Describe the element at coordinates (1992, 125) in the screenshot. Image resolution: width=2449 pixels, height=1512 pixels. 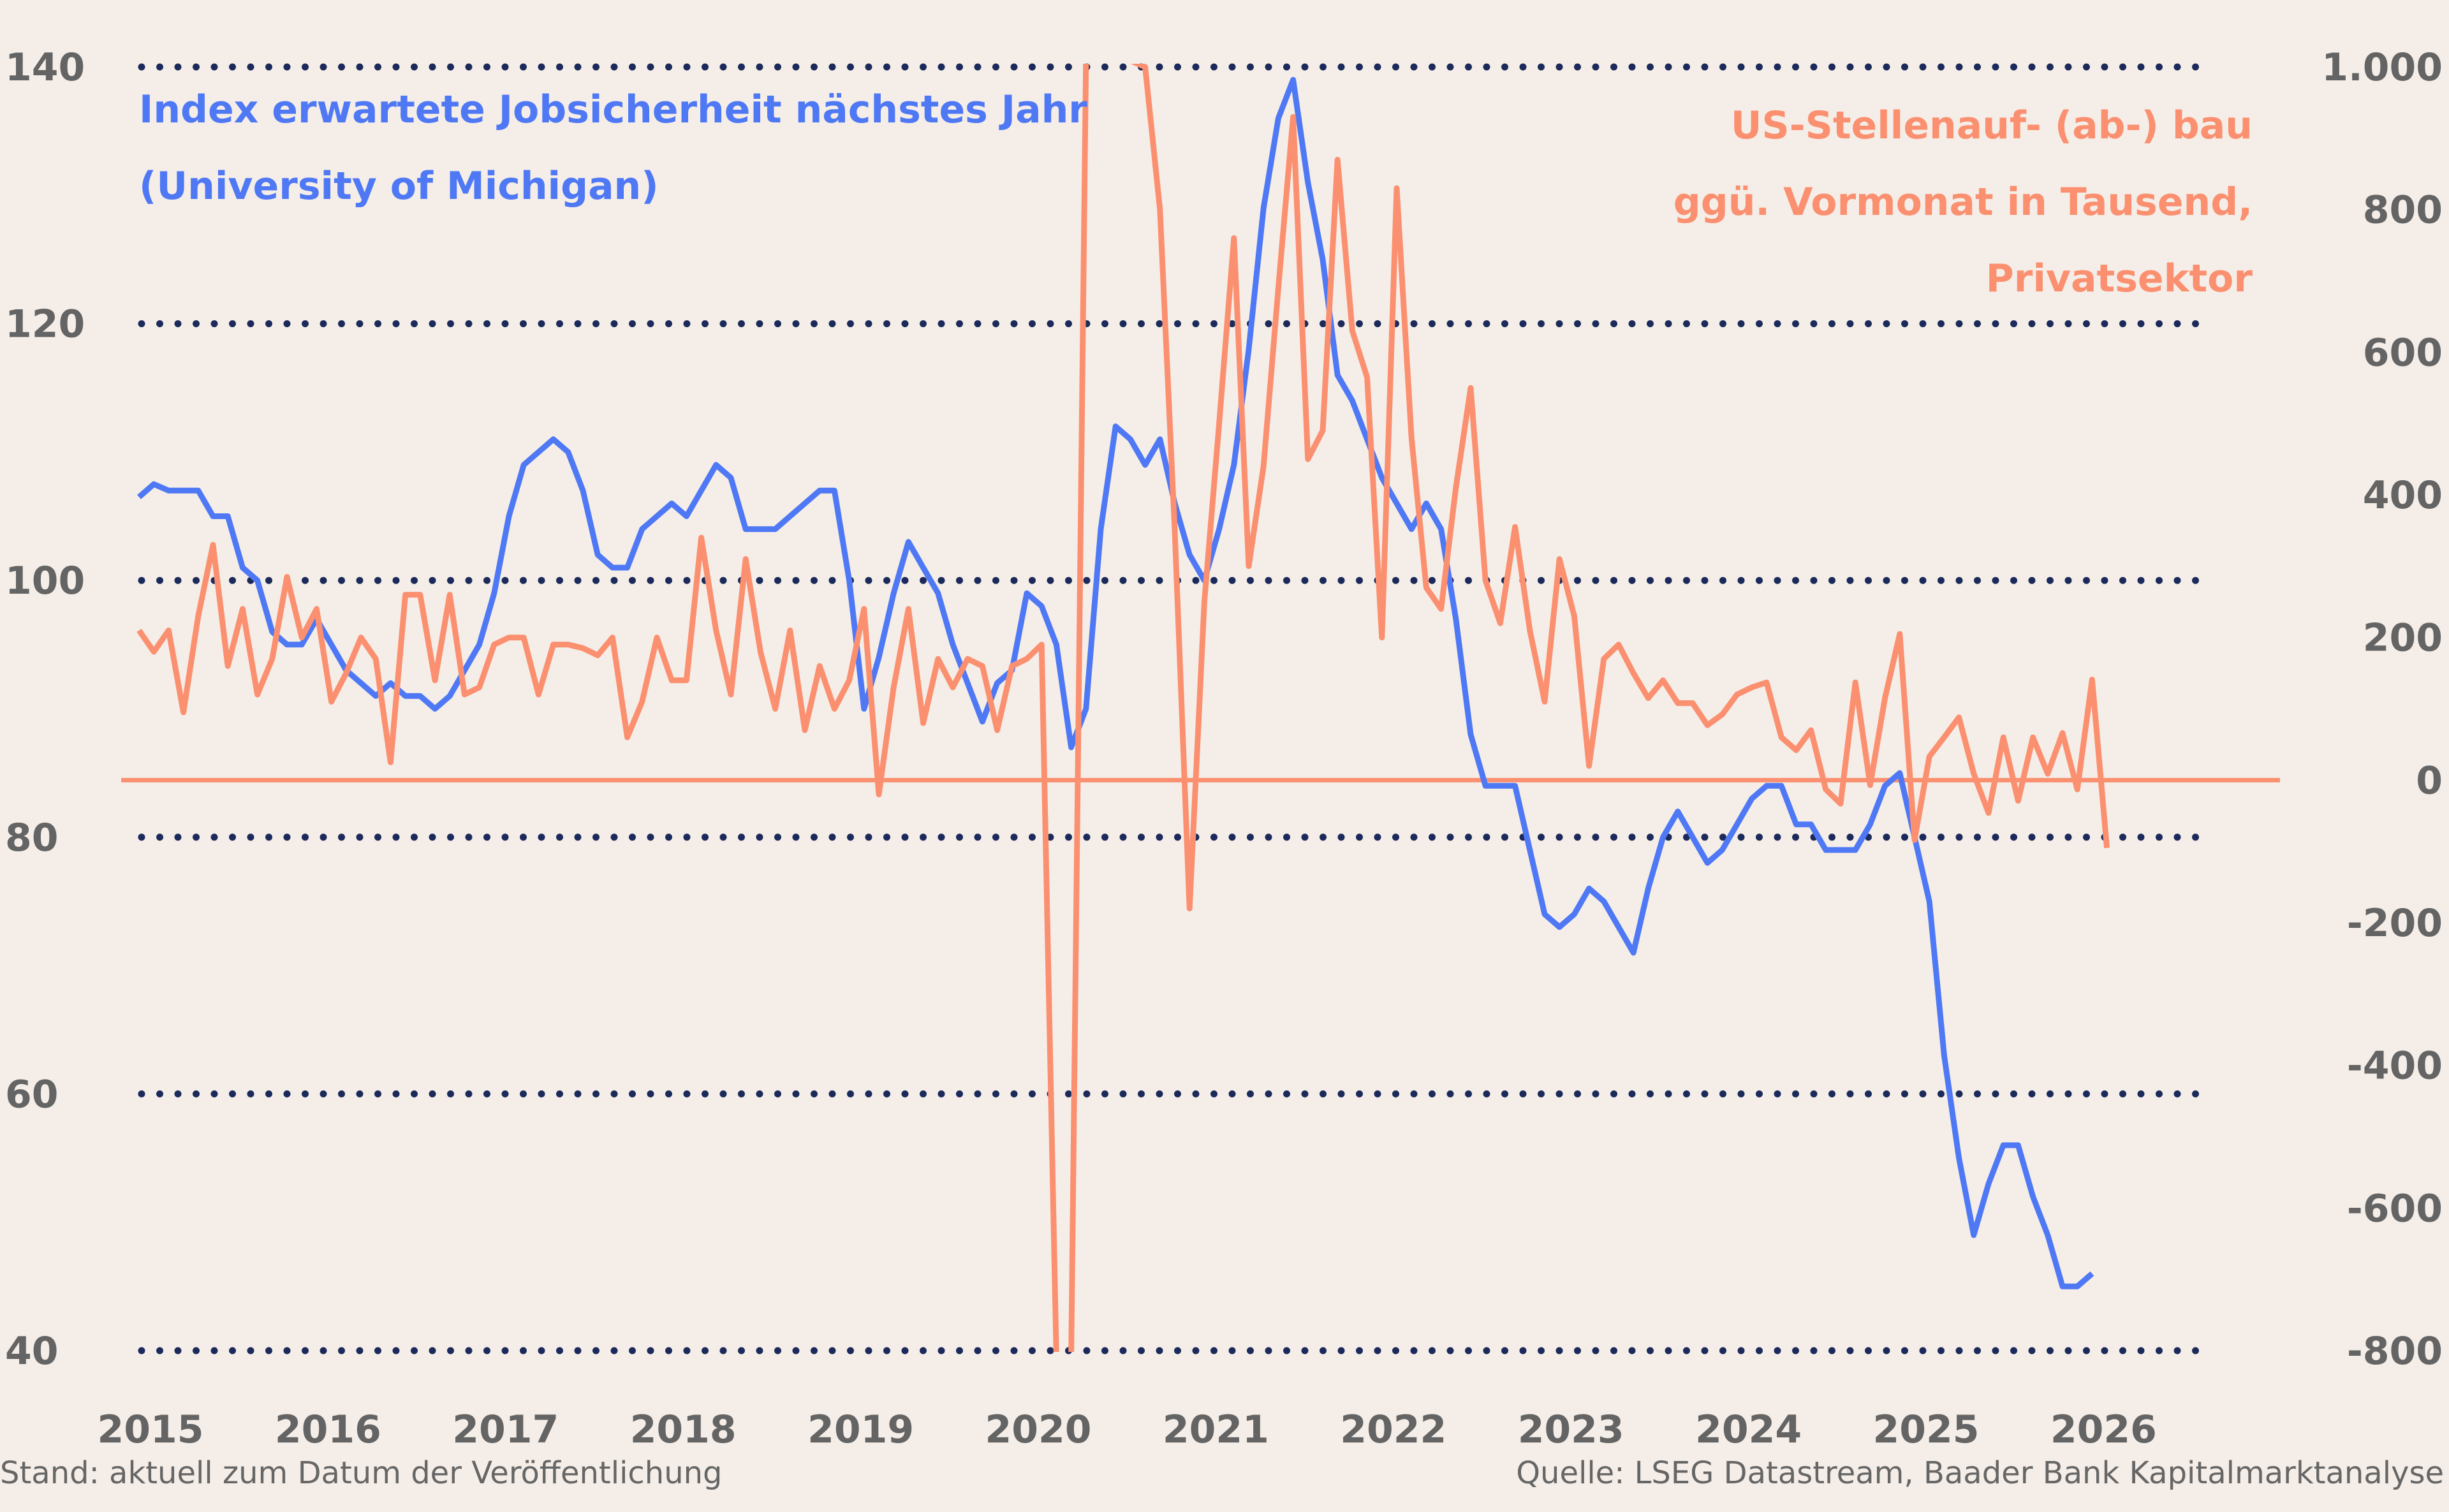
I see `legend-right-line1: US-Stellenauf- (ab-) bau` at that location.